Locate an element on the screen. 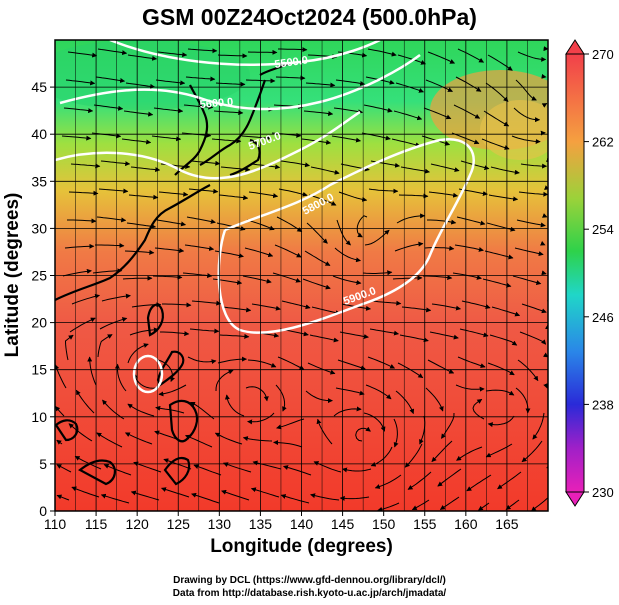 Image resolution: width=619 pixels, height=605 pixels. x-tick-label: 130 is located at coordinates (220, 524).